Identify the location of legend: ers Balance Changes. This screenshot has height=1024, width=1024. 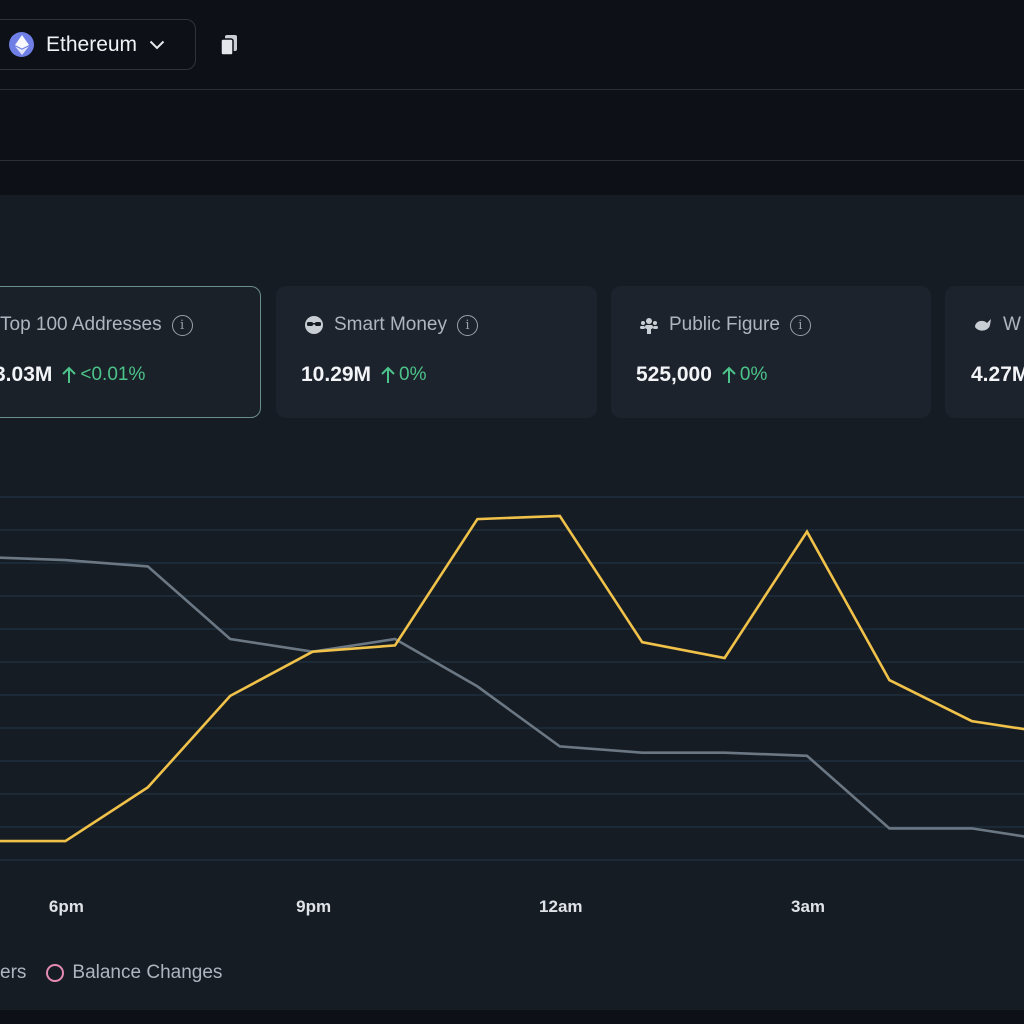
(111, 973).